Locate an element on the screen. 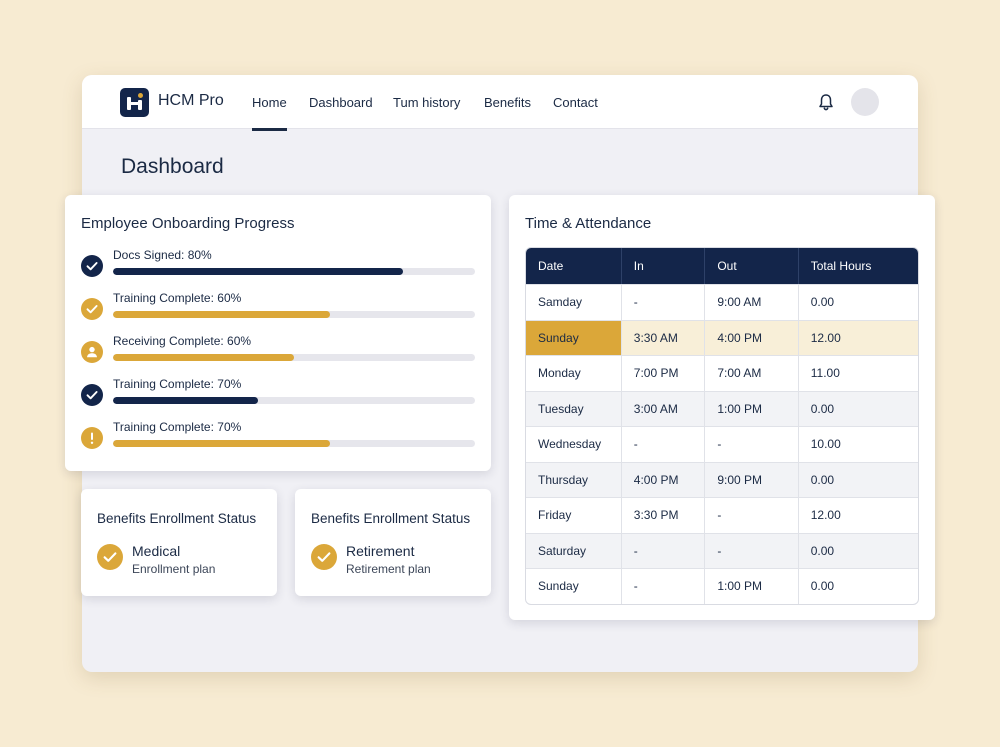  in-cell: 3:00 AM is located at coordinates (663, 408).